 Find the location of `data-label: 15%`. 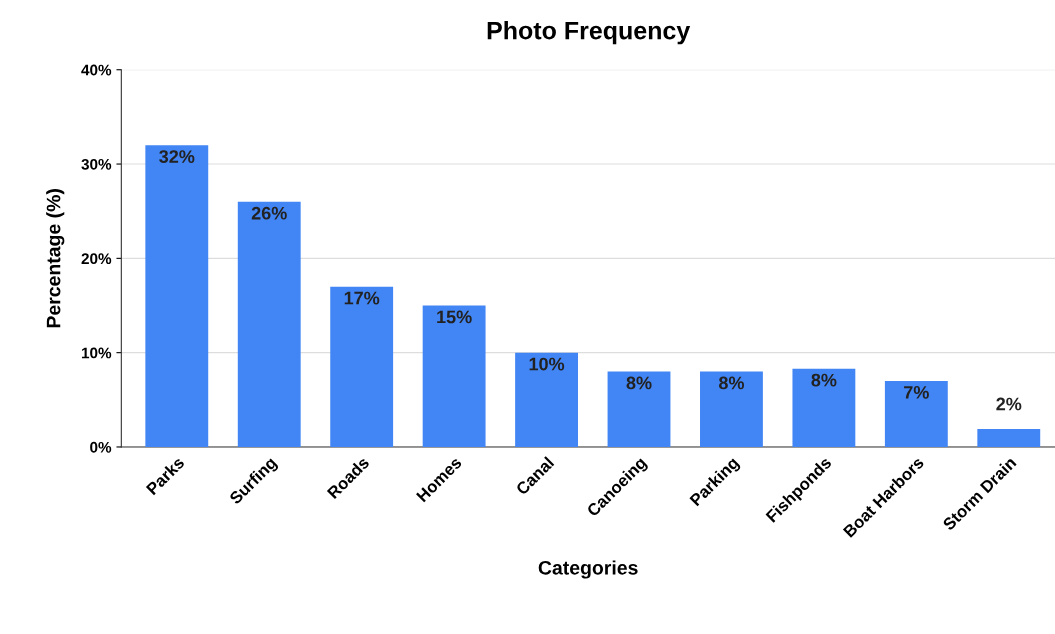

data-label: 15% is located at coordinates (454, 317).